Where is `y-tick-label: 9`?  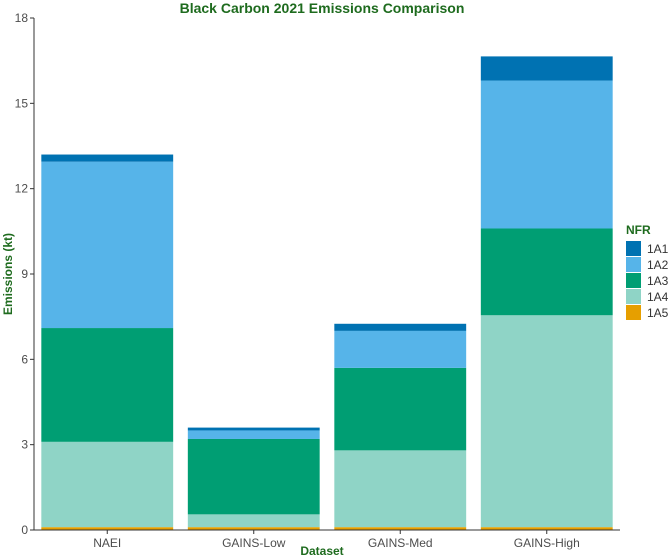 y-tick-label: 9 is located at coordinates (24, 274).